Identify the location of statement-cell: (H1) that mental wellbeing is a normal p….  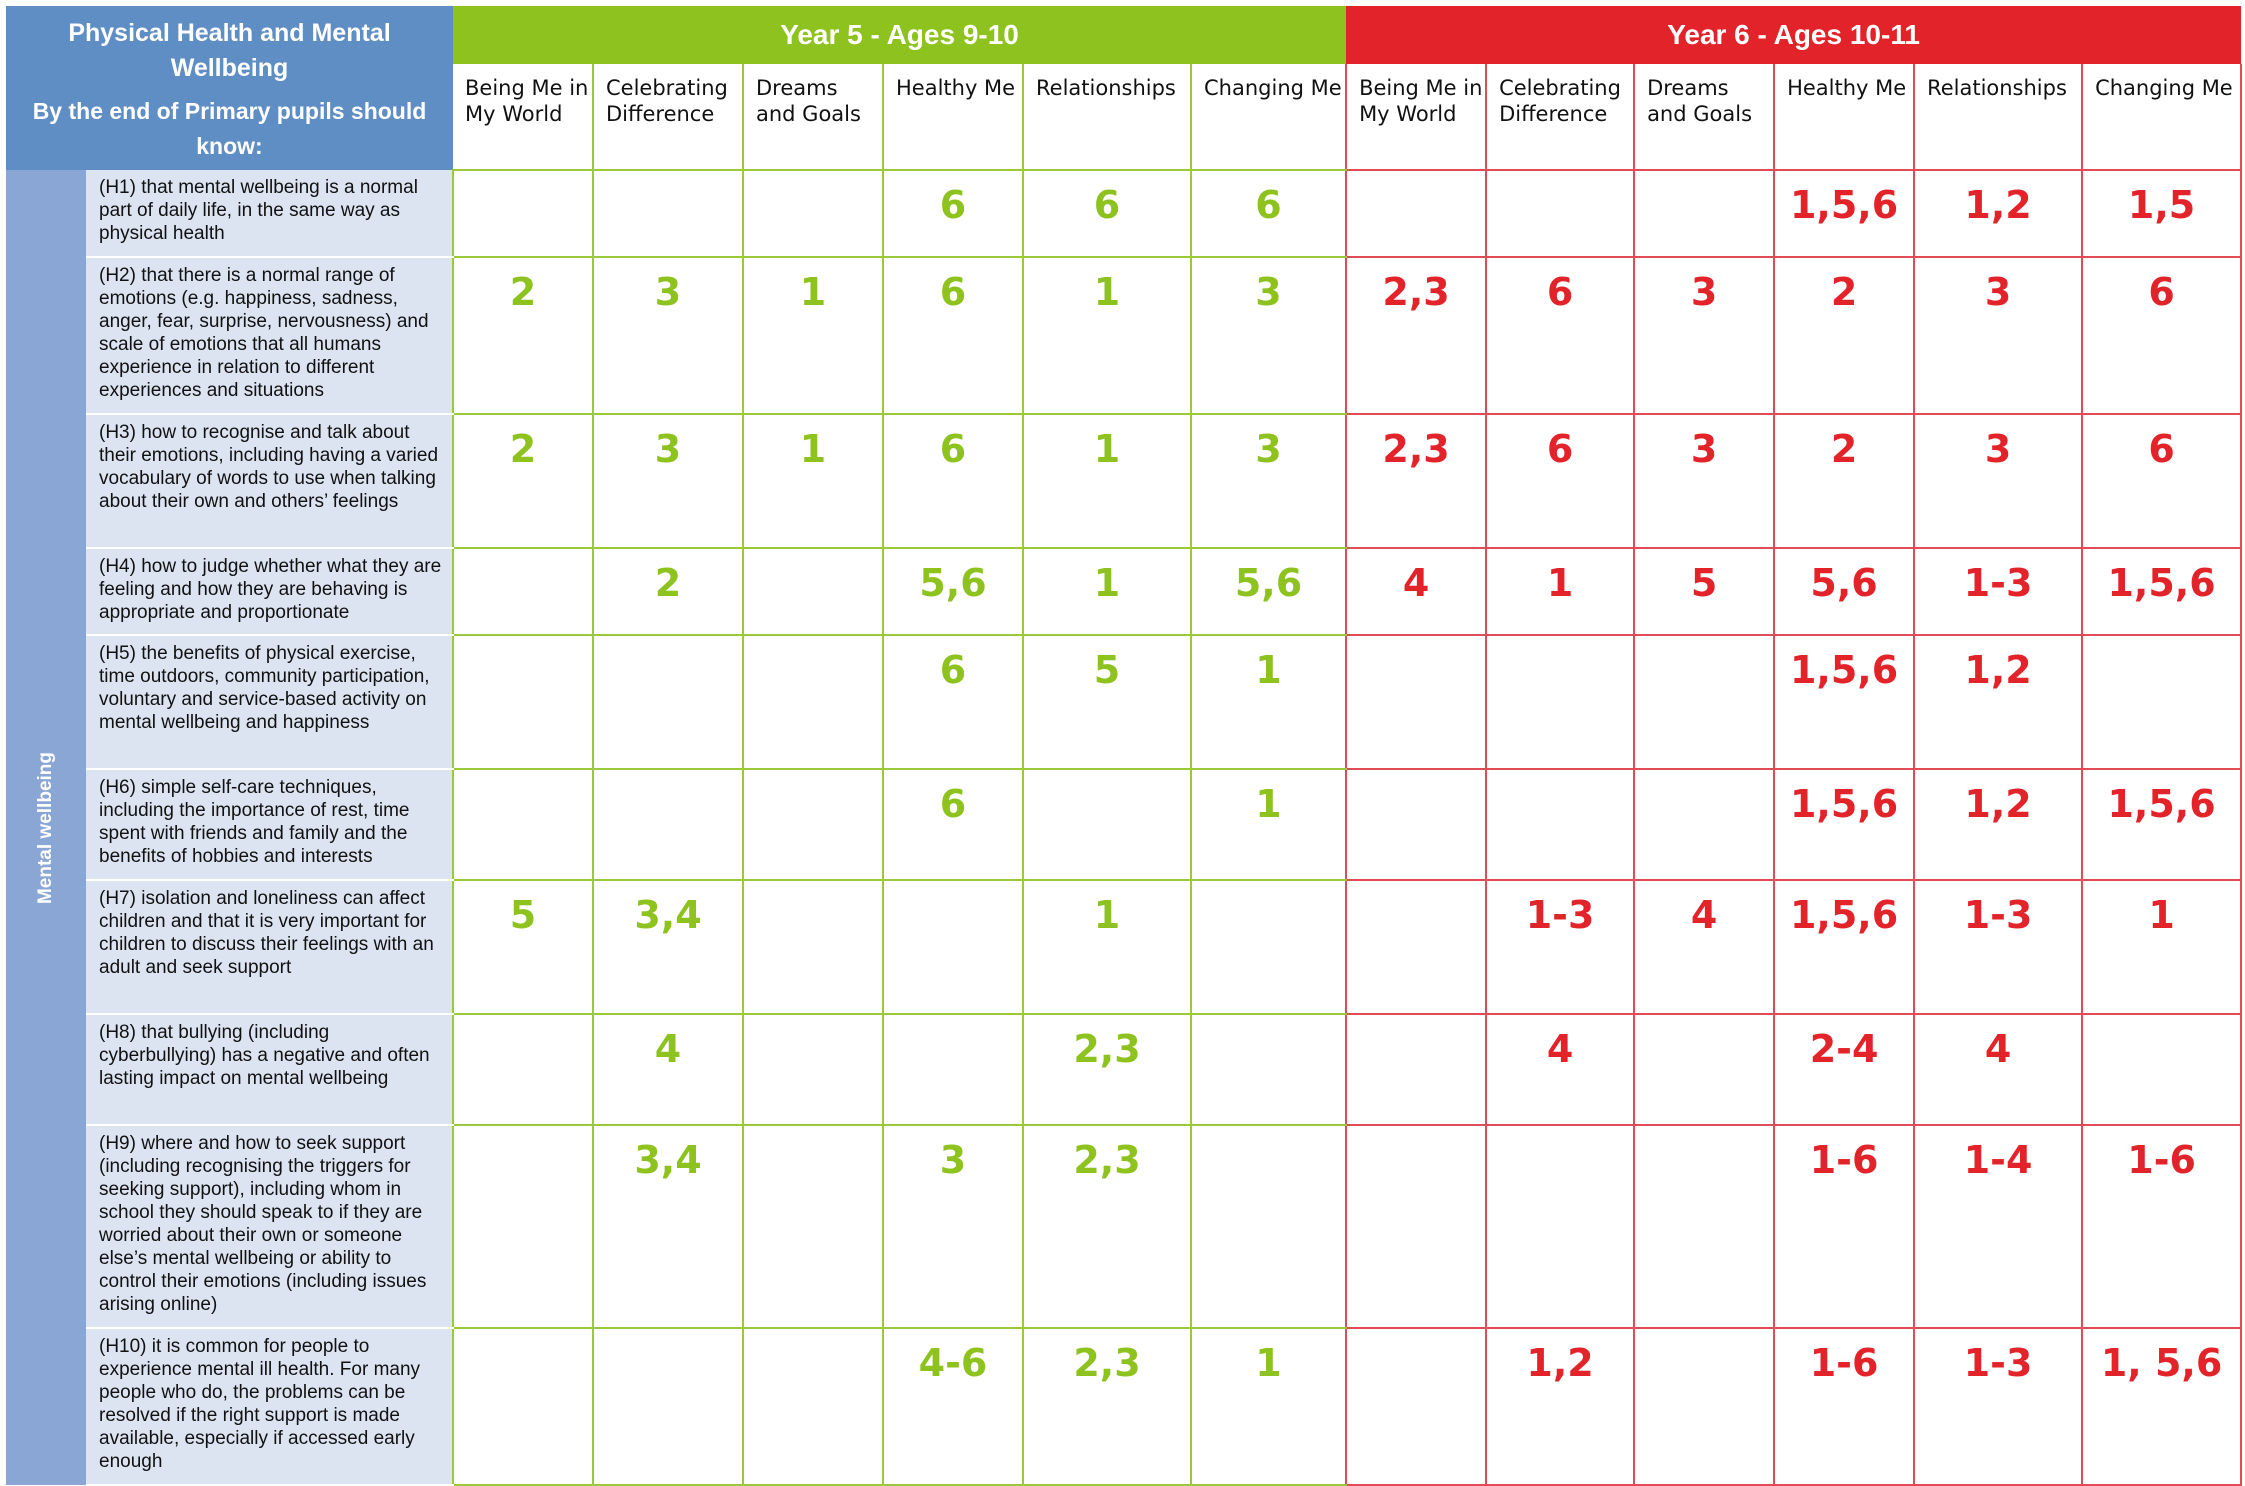
(269, 214).